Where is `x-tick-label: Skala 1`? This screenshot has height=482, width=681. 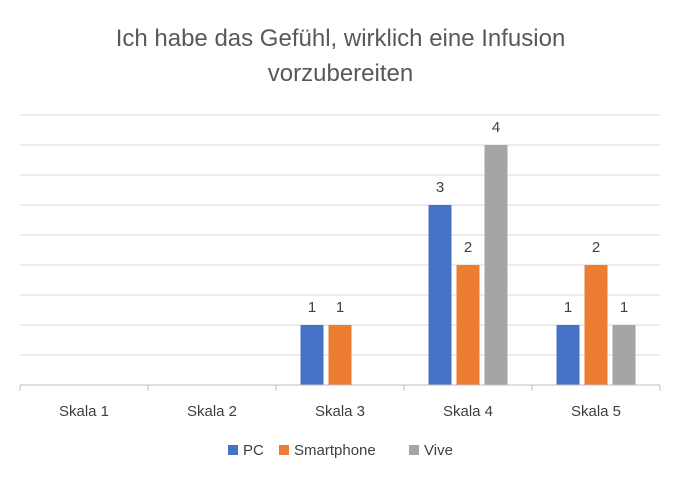 x-tick-label: Skala 1 is located at coordinates (84, 411).